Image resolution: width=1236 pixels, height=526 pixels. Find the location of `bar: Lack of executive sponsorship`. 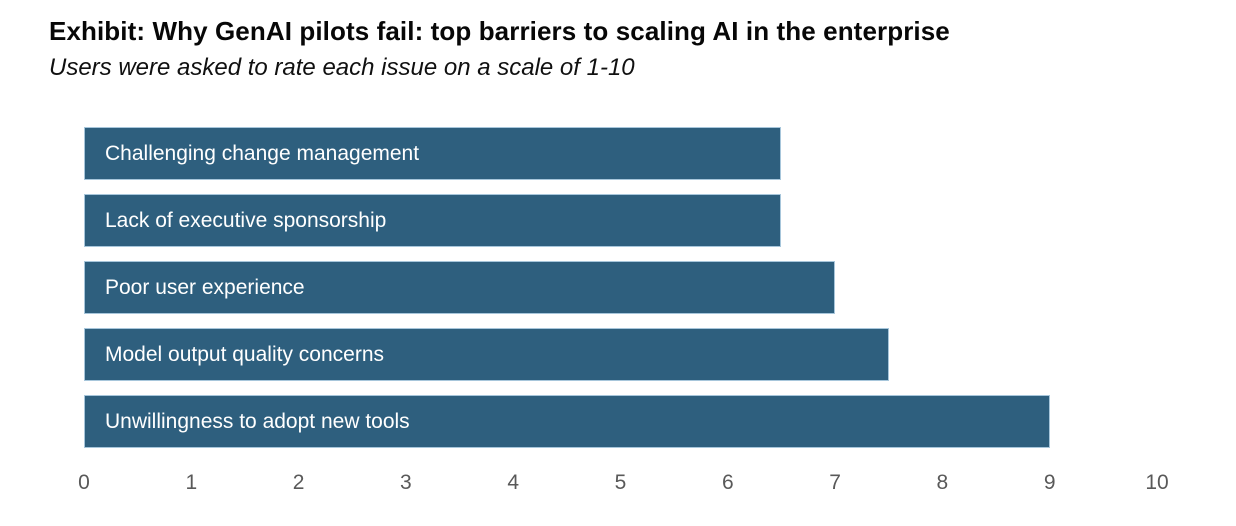

bar: Lack of executive sponsorship is located at coordinates (433, 220).